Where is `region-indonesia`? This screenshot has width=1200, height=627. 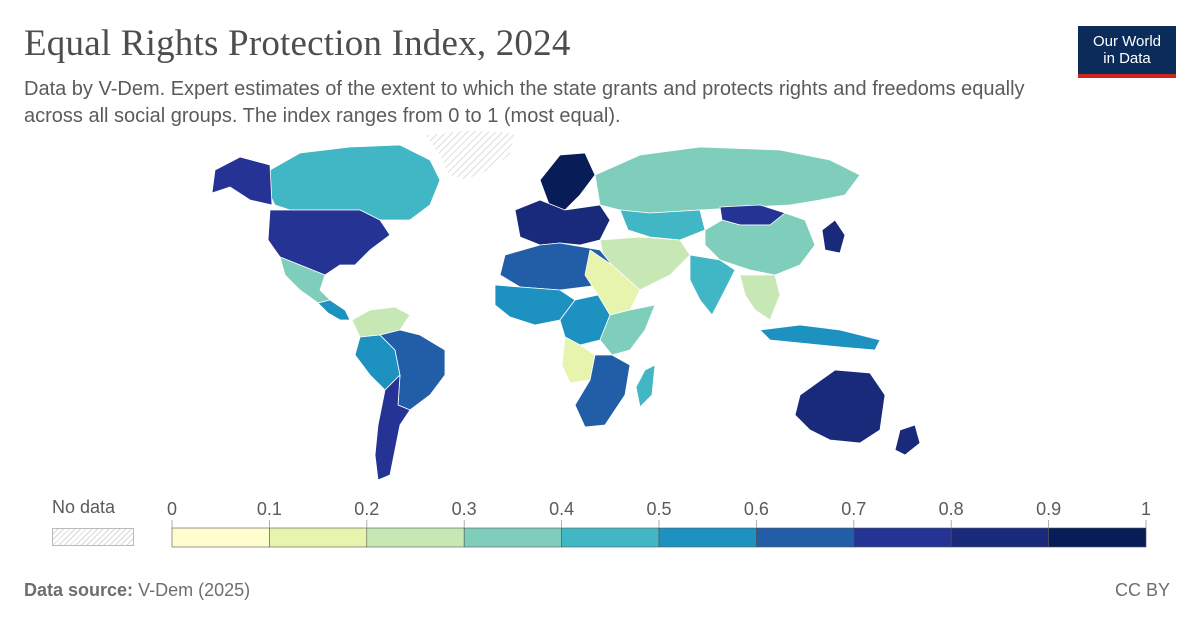 region-indonesia is located at coordinates (820, 337).